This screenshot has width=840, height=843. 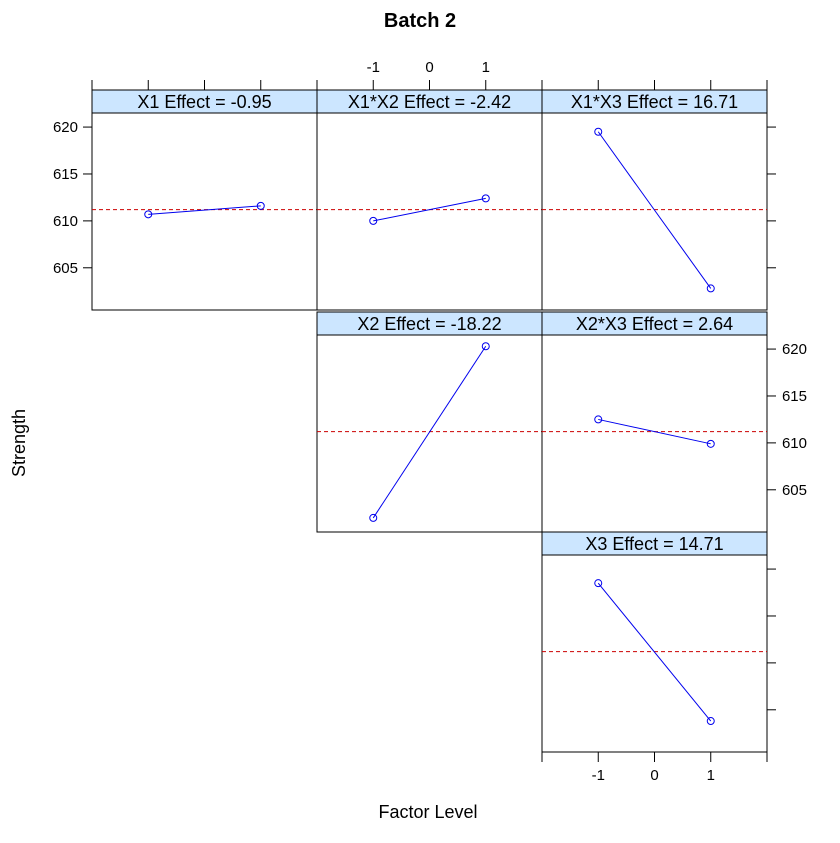 What do you see at coordinates (654, 102) in the screenshot?
I see `panel-label: X1*X3 Effect = 16.71` at bounding box center [654, 102].